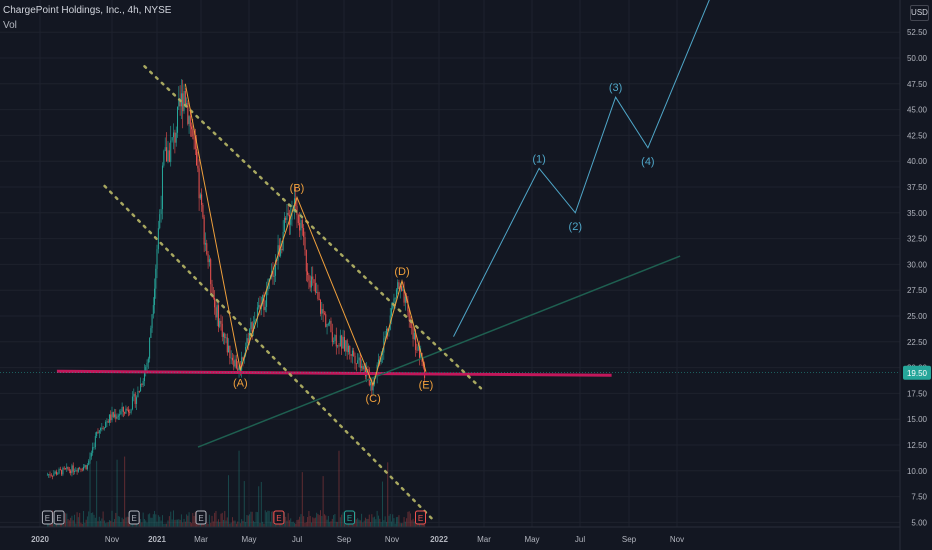  Describe the element at coordinates (372, 399) in the screenshot. I see `wave-label: (C)` at that location.